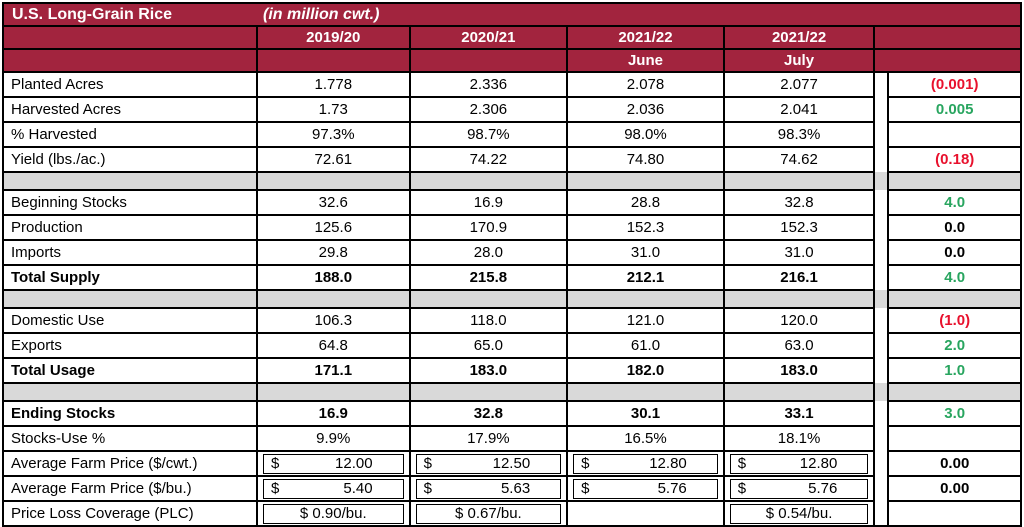  I want to click on price-cell-box: $12.50, so click(488, 463).